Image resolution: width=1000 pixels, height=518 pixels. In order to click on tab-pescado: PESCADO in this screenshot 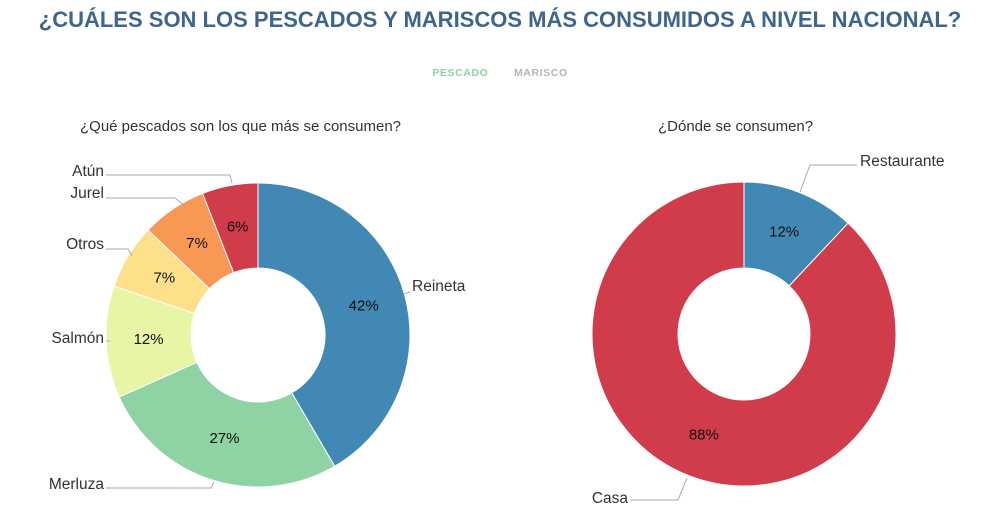, I will do `click(460, 73)`.